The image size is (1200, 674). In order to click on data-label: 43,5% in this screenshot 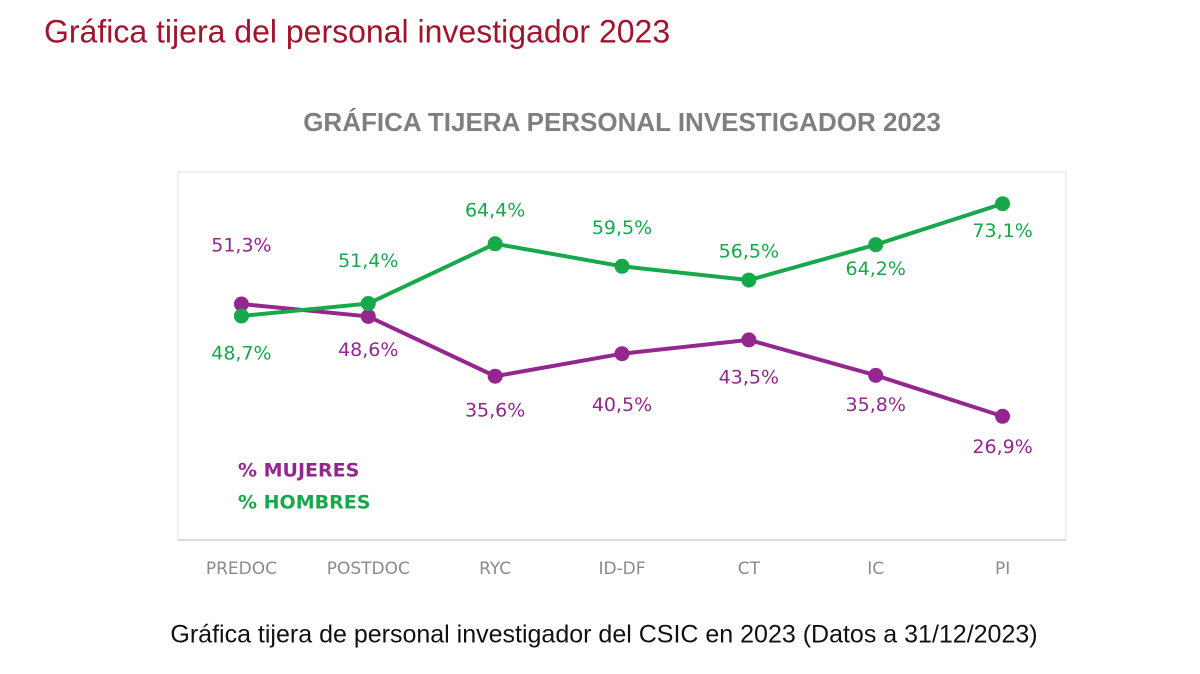, I will do `click(749, 377)`.